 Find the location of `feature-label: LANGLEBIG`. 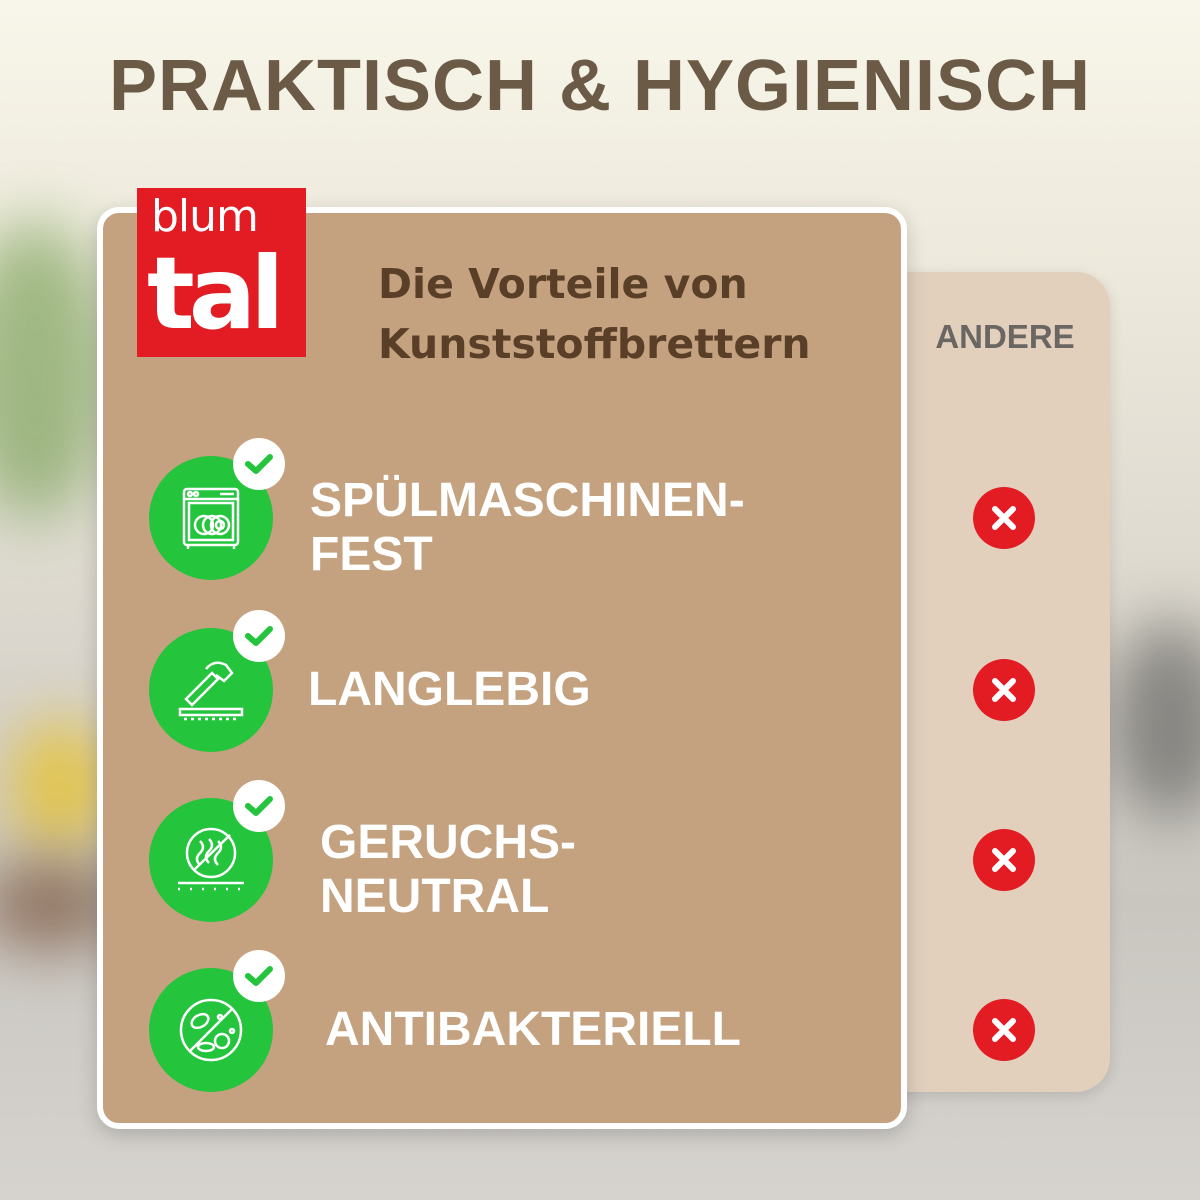

feature-label: LANGLEBIG is located at coordinates (449, 690).